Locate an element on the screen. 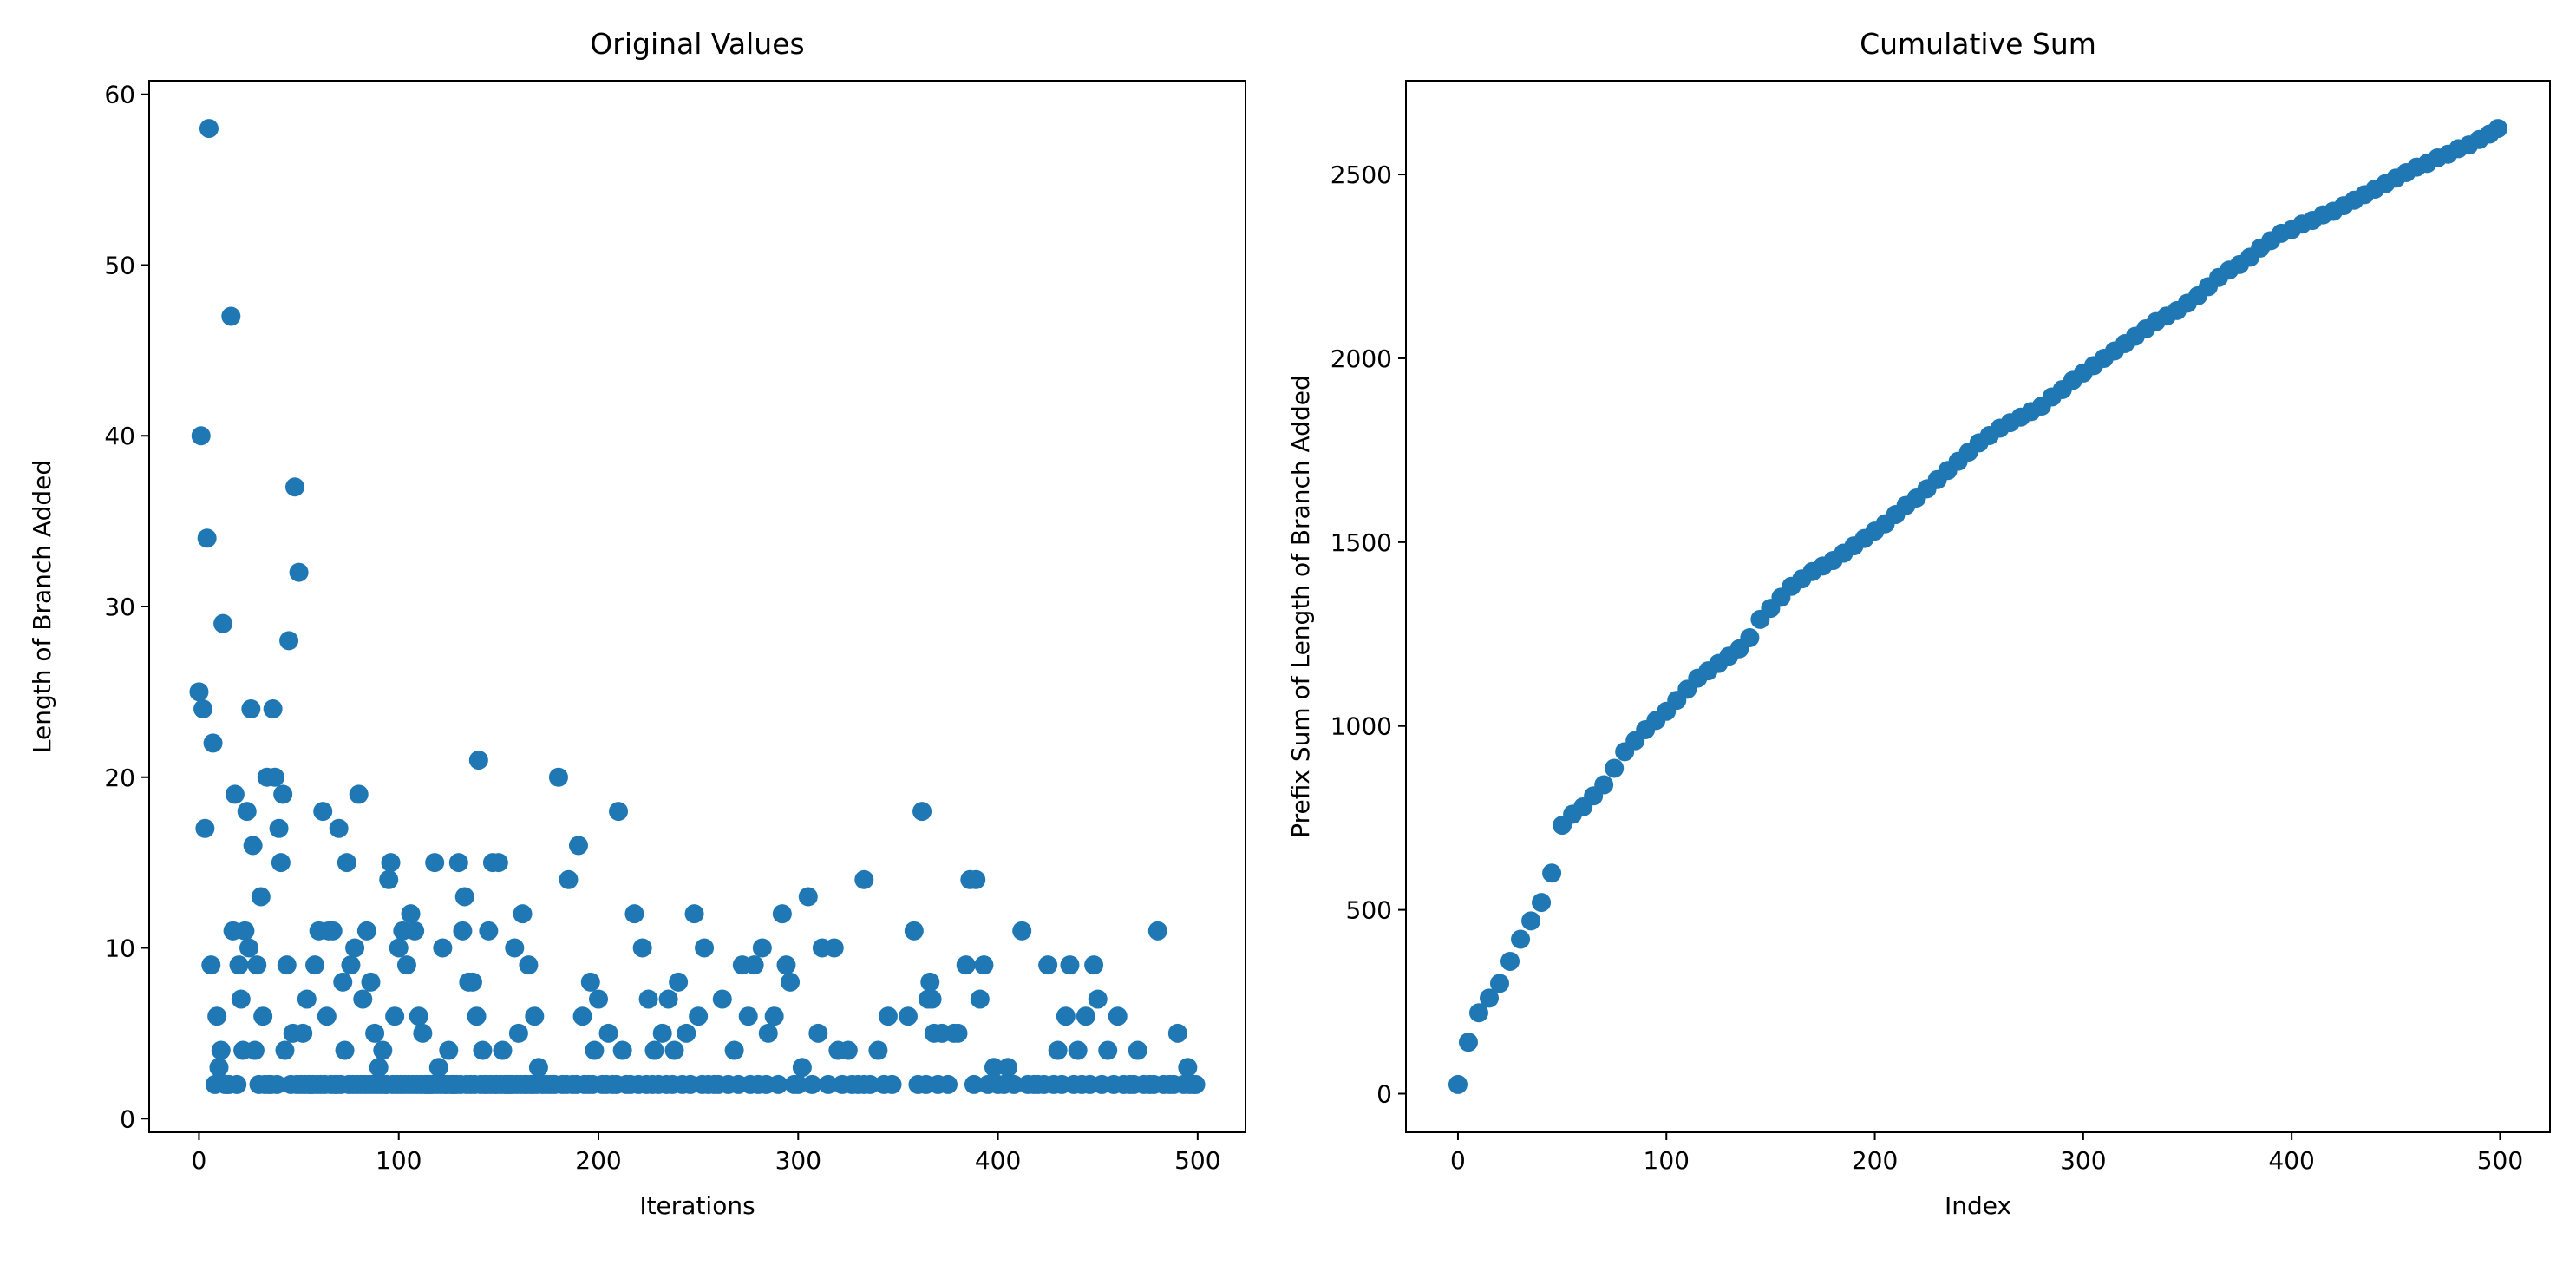  y-axis-label: Prefix Sum of Length of Branch Added is located at coordinates (1300, 606).